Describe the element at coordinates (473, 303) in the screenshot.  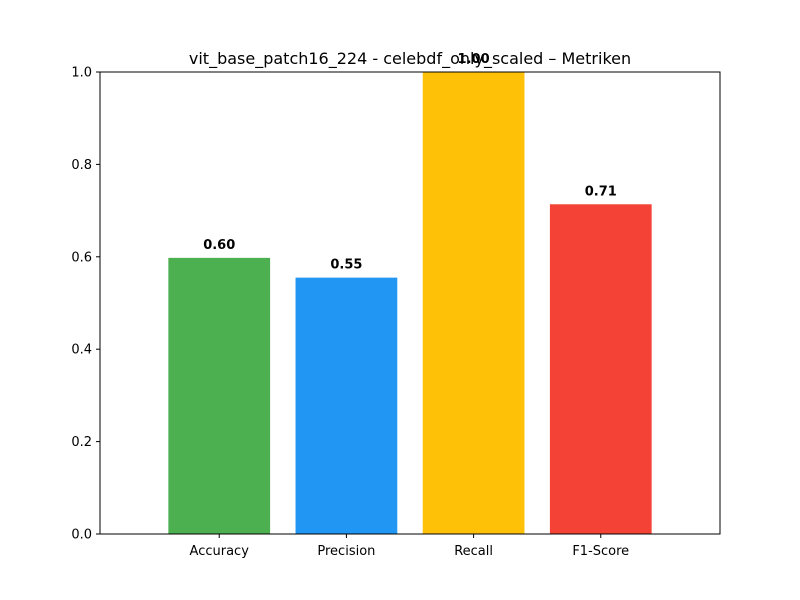
I see `bar-recall` at that location.